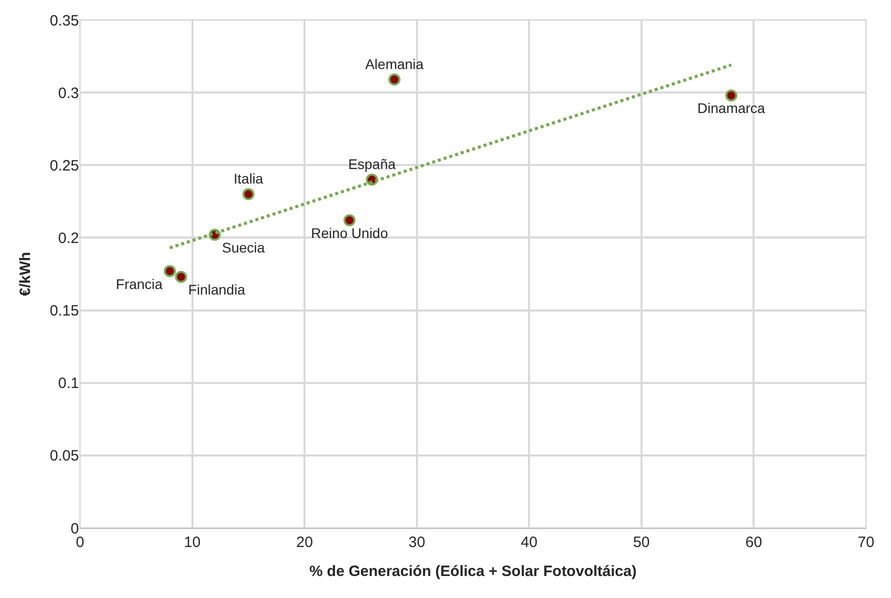 Image resolution: width=891 pixels, height=598 pixels. I want to click on x-tick-label: 30, so click(417, 542).